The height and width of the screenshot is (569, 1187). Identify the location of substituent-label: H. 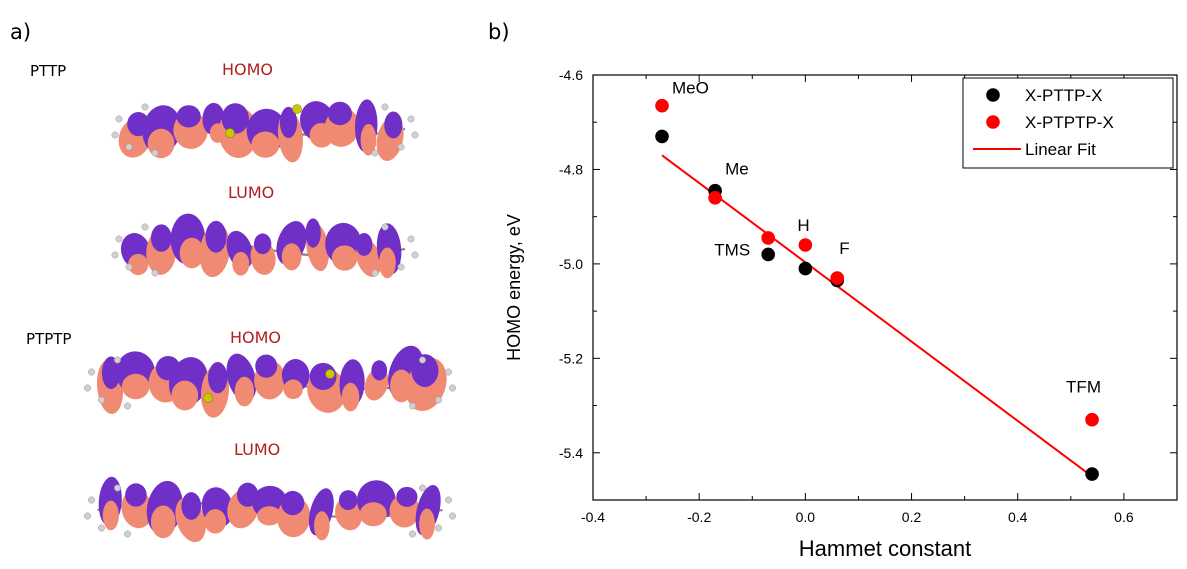
(803, 225).